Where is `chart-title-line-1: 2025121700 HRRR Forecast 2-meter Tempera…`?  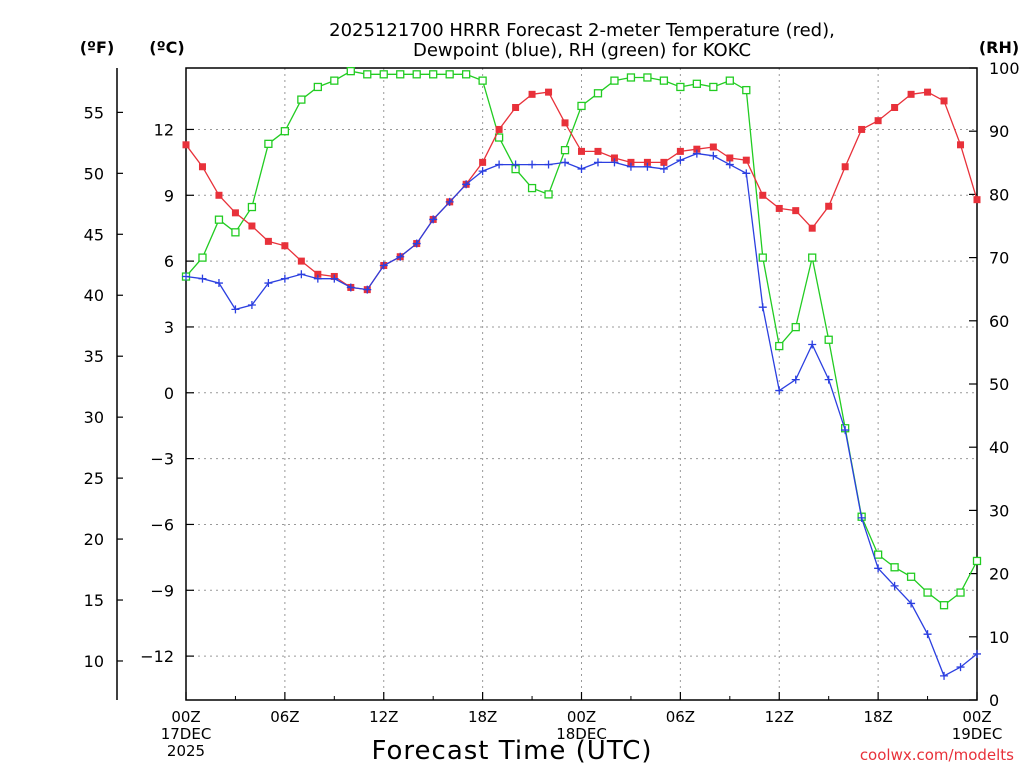
chart-title-line-1: 2025121700 HRRR Forecast 2-meter Tempera… is located at coordinates (582, 30).